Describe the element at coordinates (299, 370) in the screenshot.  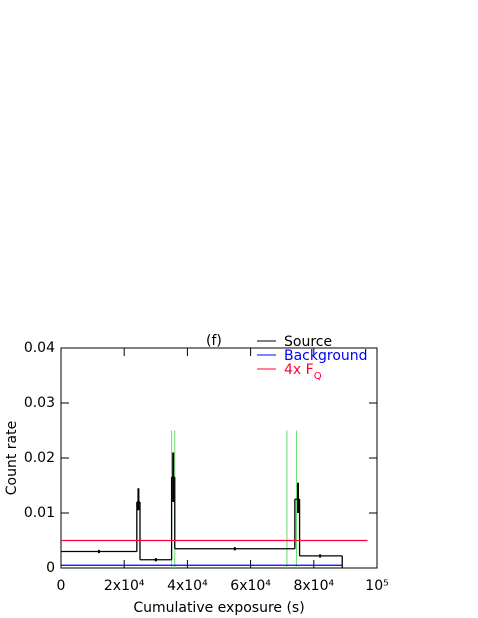
I see `legend-text: 4x F` at that location.